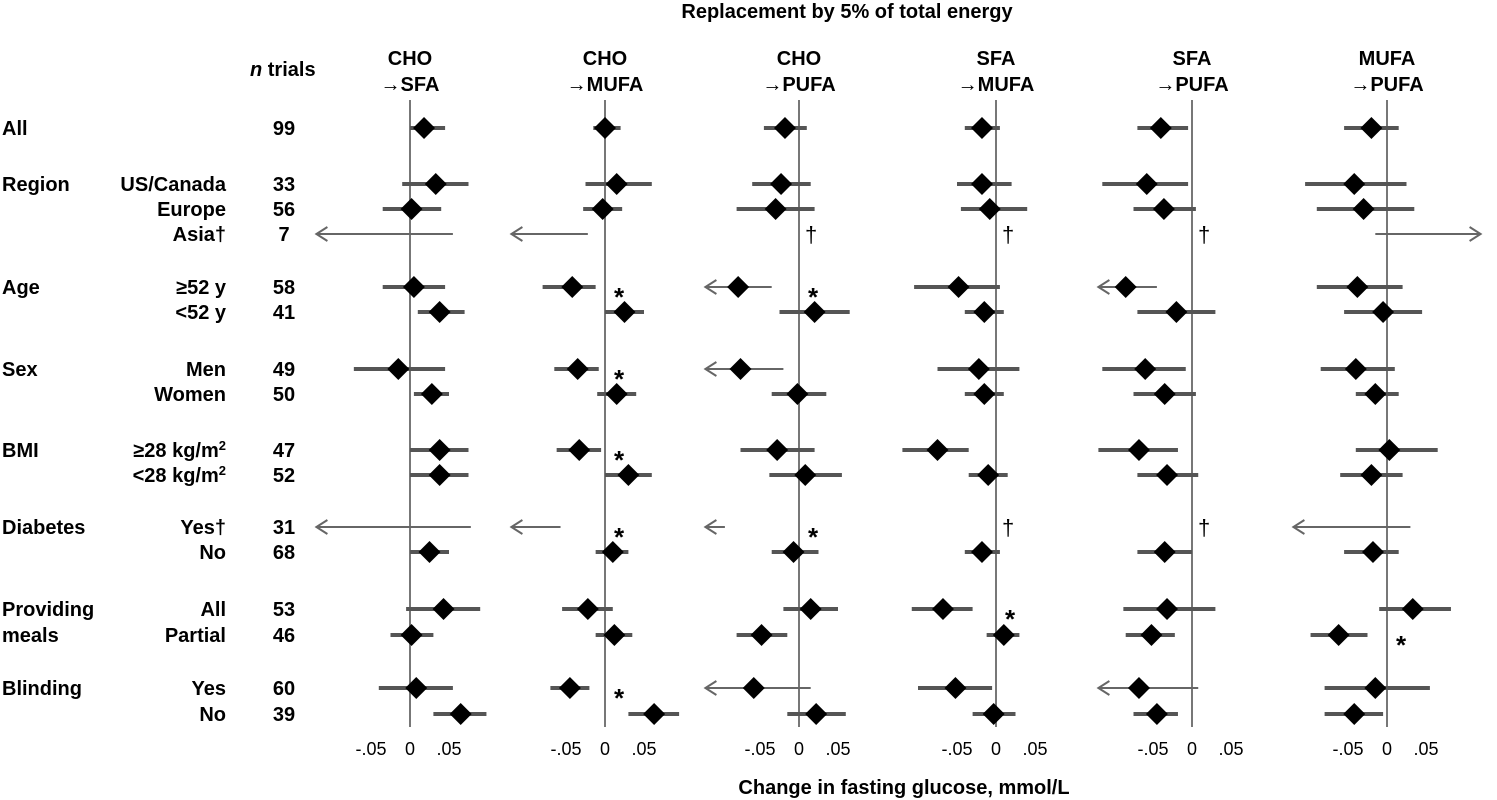  Describe the element at coordinates (284, 689) in the screenshot. I see `n-trials-value: 60` at that location.